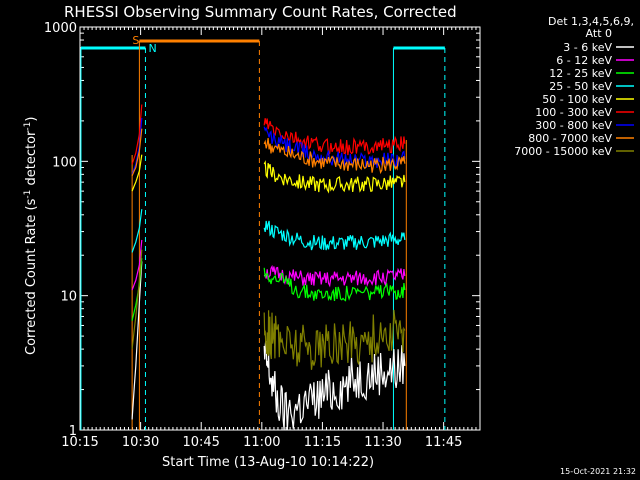 The height and width of the screenshot is (480, 640). I want to click on series-line-2-seg1, so click(137, 265).